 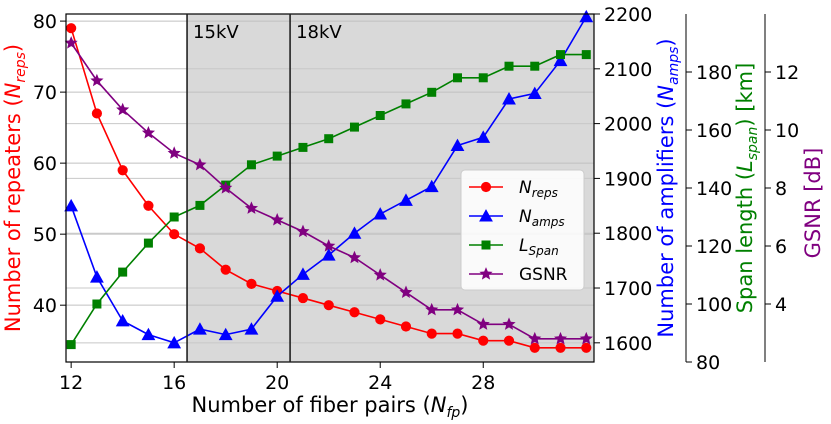 I want to click on legend-entry: Nreps, so click(x=513, y=189).